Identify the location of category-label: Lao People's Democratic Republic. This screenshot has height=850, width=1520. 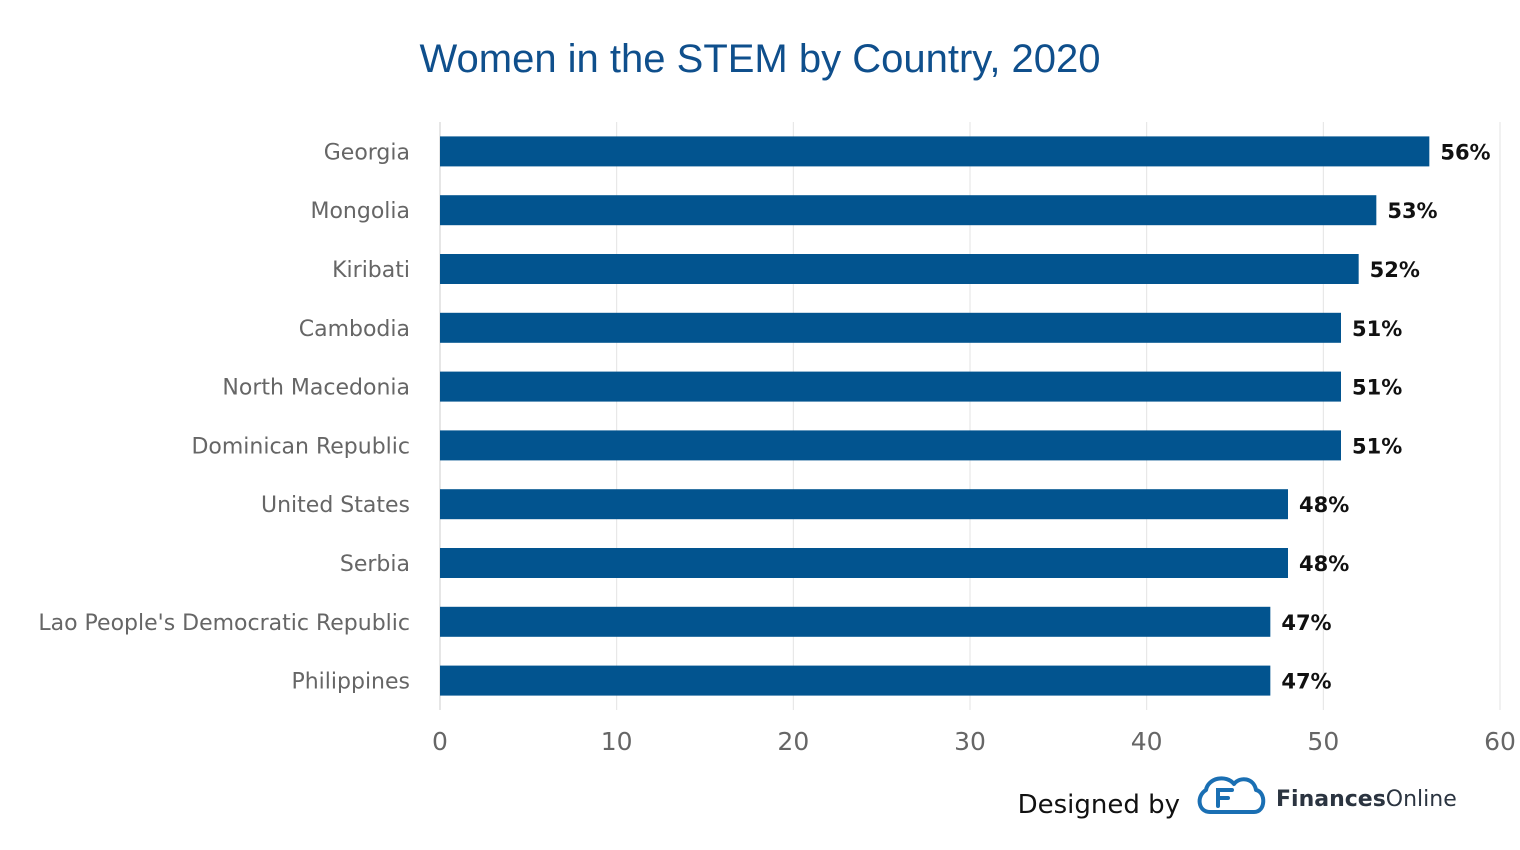
(224, 623).